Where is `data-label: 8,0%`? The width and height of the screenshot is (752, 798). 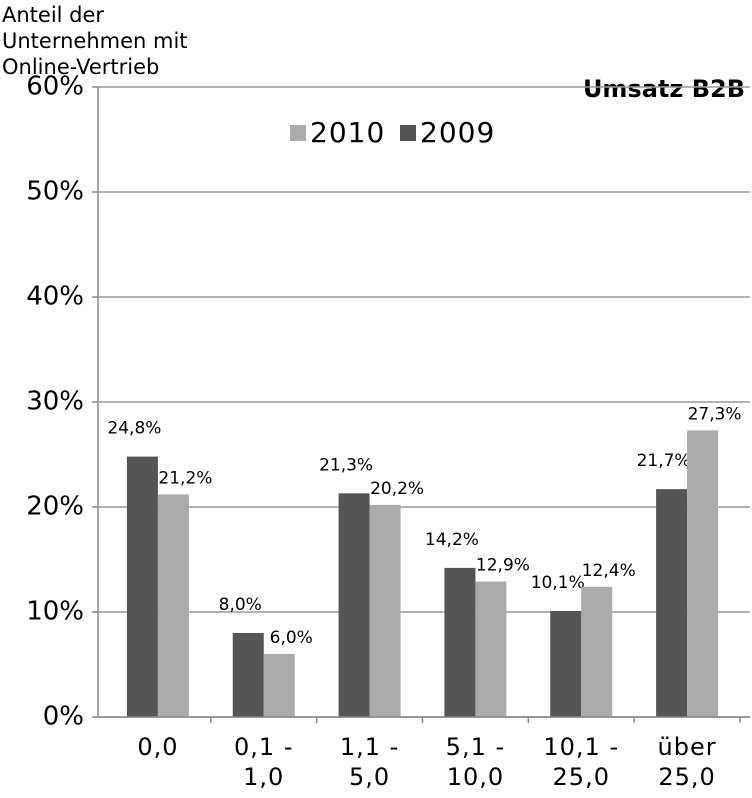
data-label: 8,0% is located at coordinates (240, 605).